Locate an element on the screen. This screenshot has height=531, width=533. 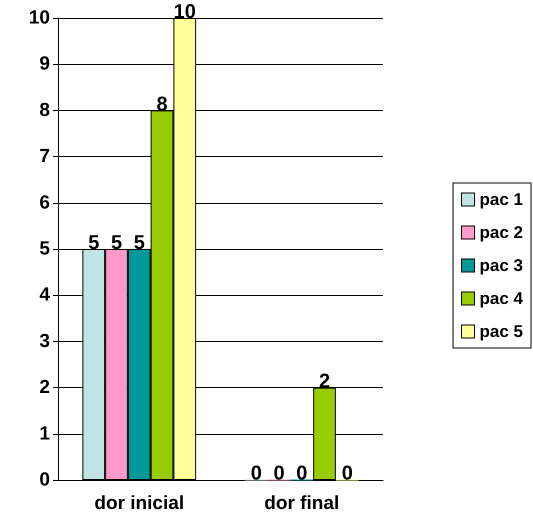
y-tick-label: 8 is located at coordinates (44, 110).